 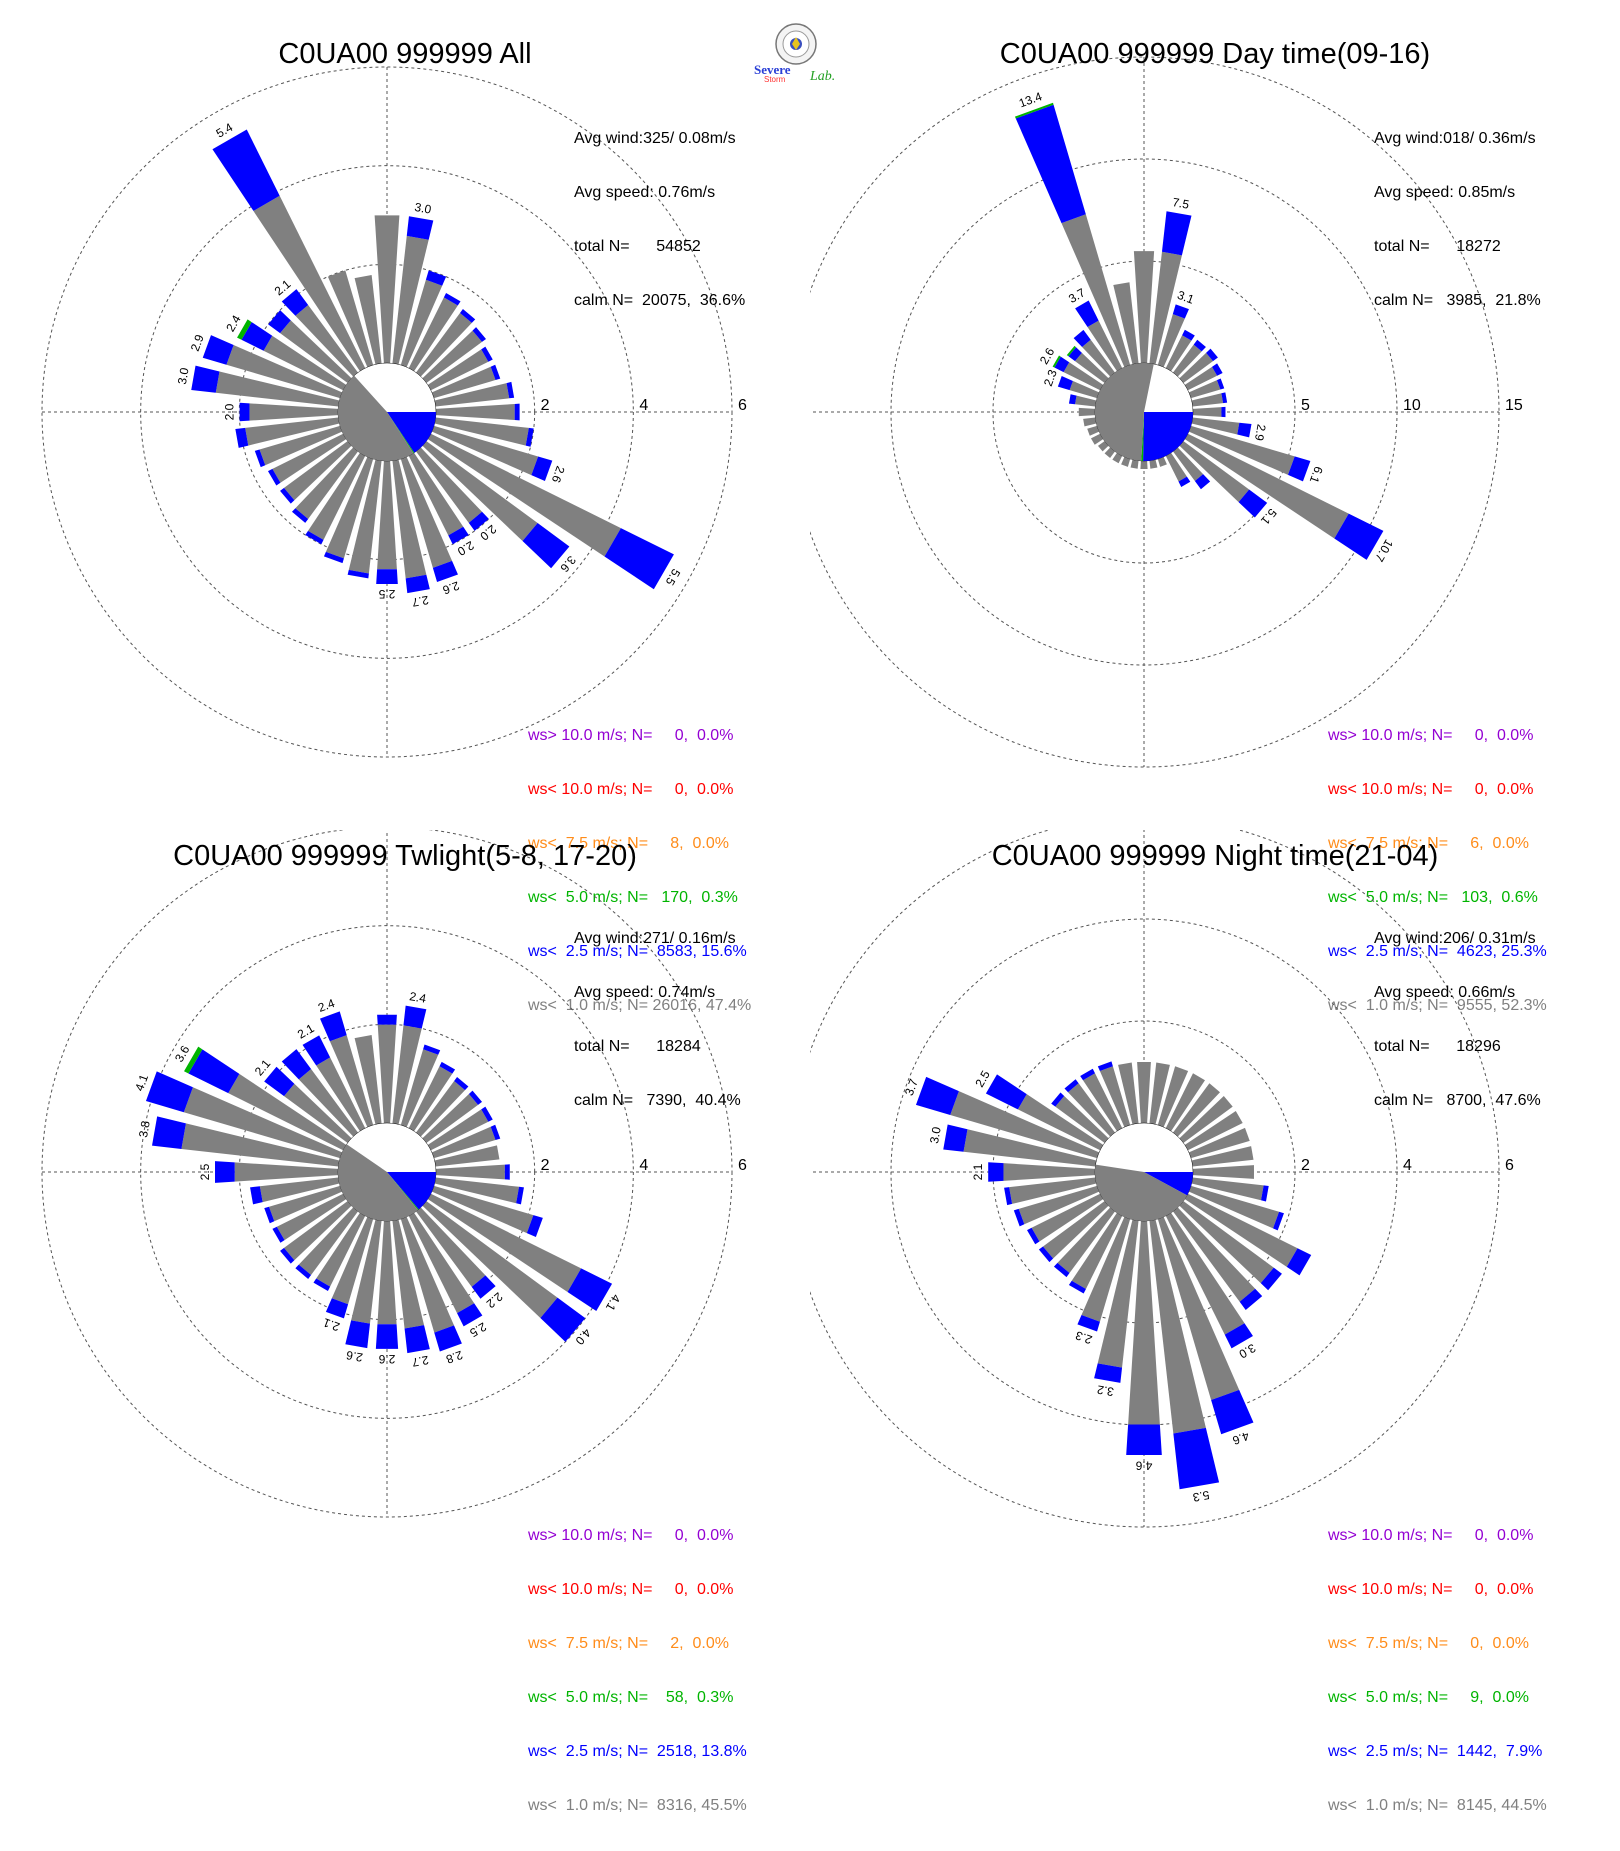 What do you see at coordinates (637, 246) in the screenshot?
I see `total-n: total N= 54852` at bounding box center [637, 246].